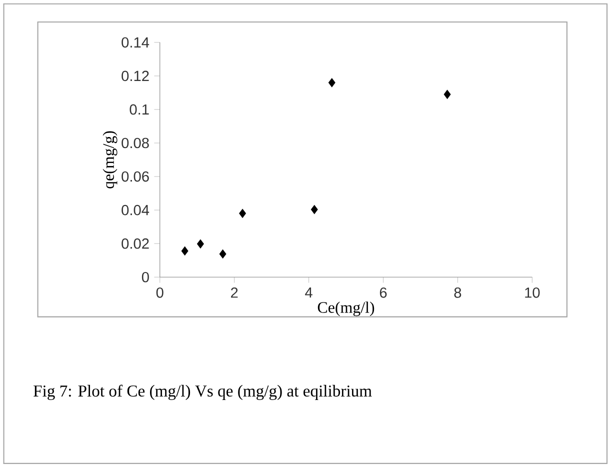 This screenshot has width=611, height=468. Describe the element at coordinates (135, 76) in the screenshot. I see `y-tick-label: 0.12` at that location.